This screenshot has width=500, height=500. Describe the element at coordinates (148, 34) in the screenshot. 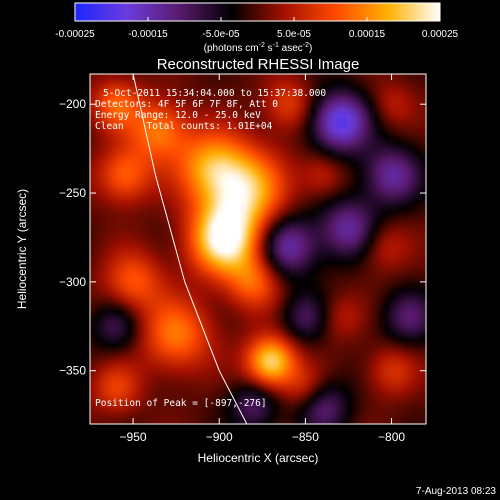

I see `colorbar-tick-label: -0.00015` at that location.